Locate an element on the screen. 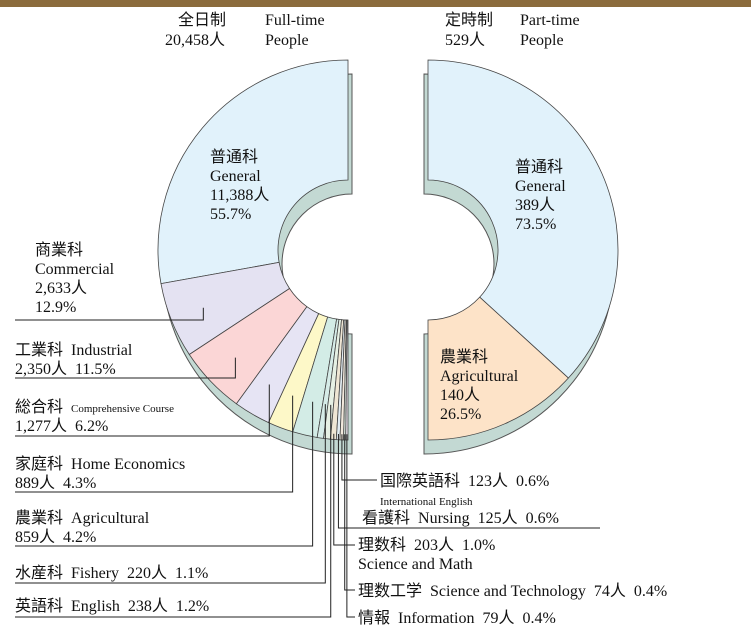 The image size is (751, 629). slice-label: 理数科 203人 1.0% is located at coordinates (426, 545).